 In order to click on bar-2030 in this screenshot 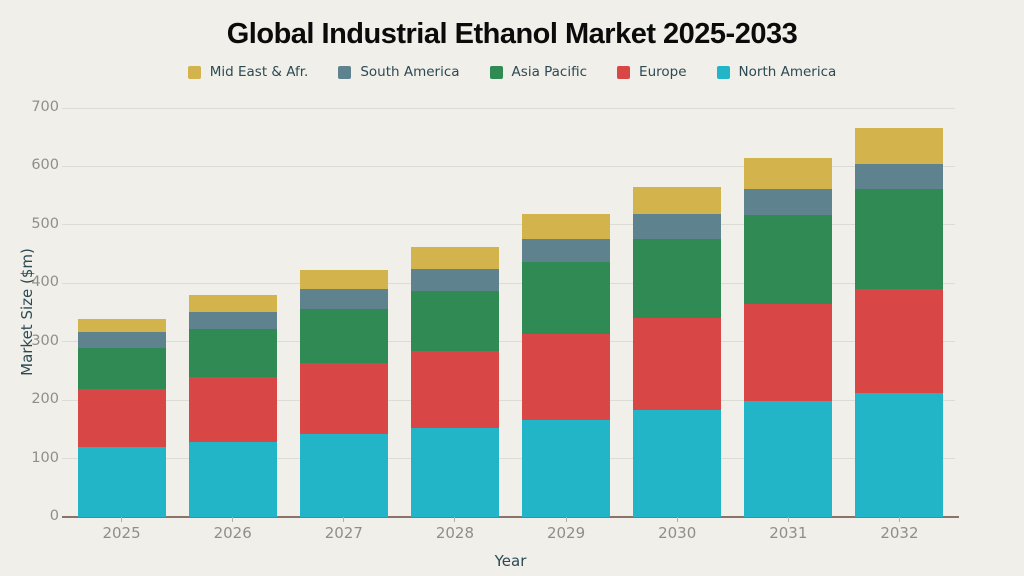, I will do `click(677, 351)`.